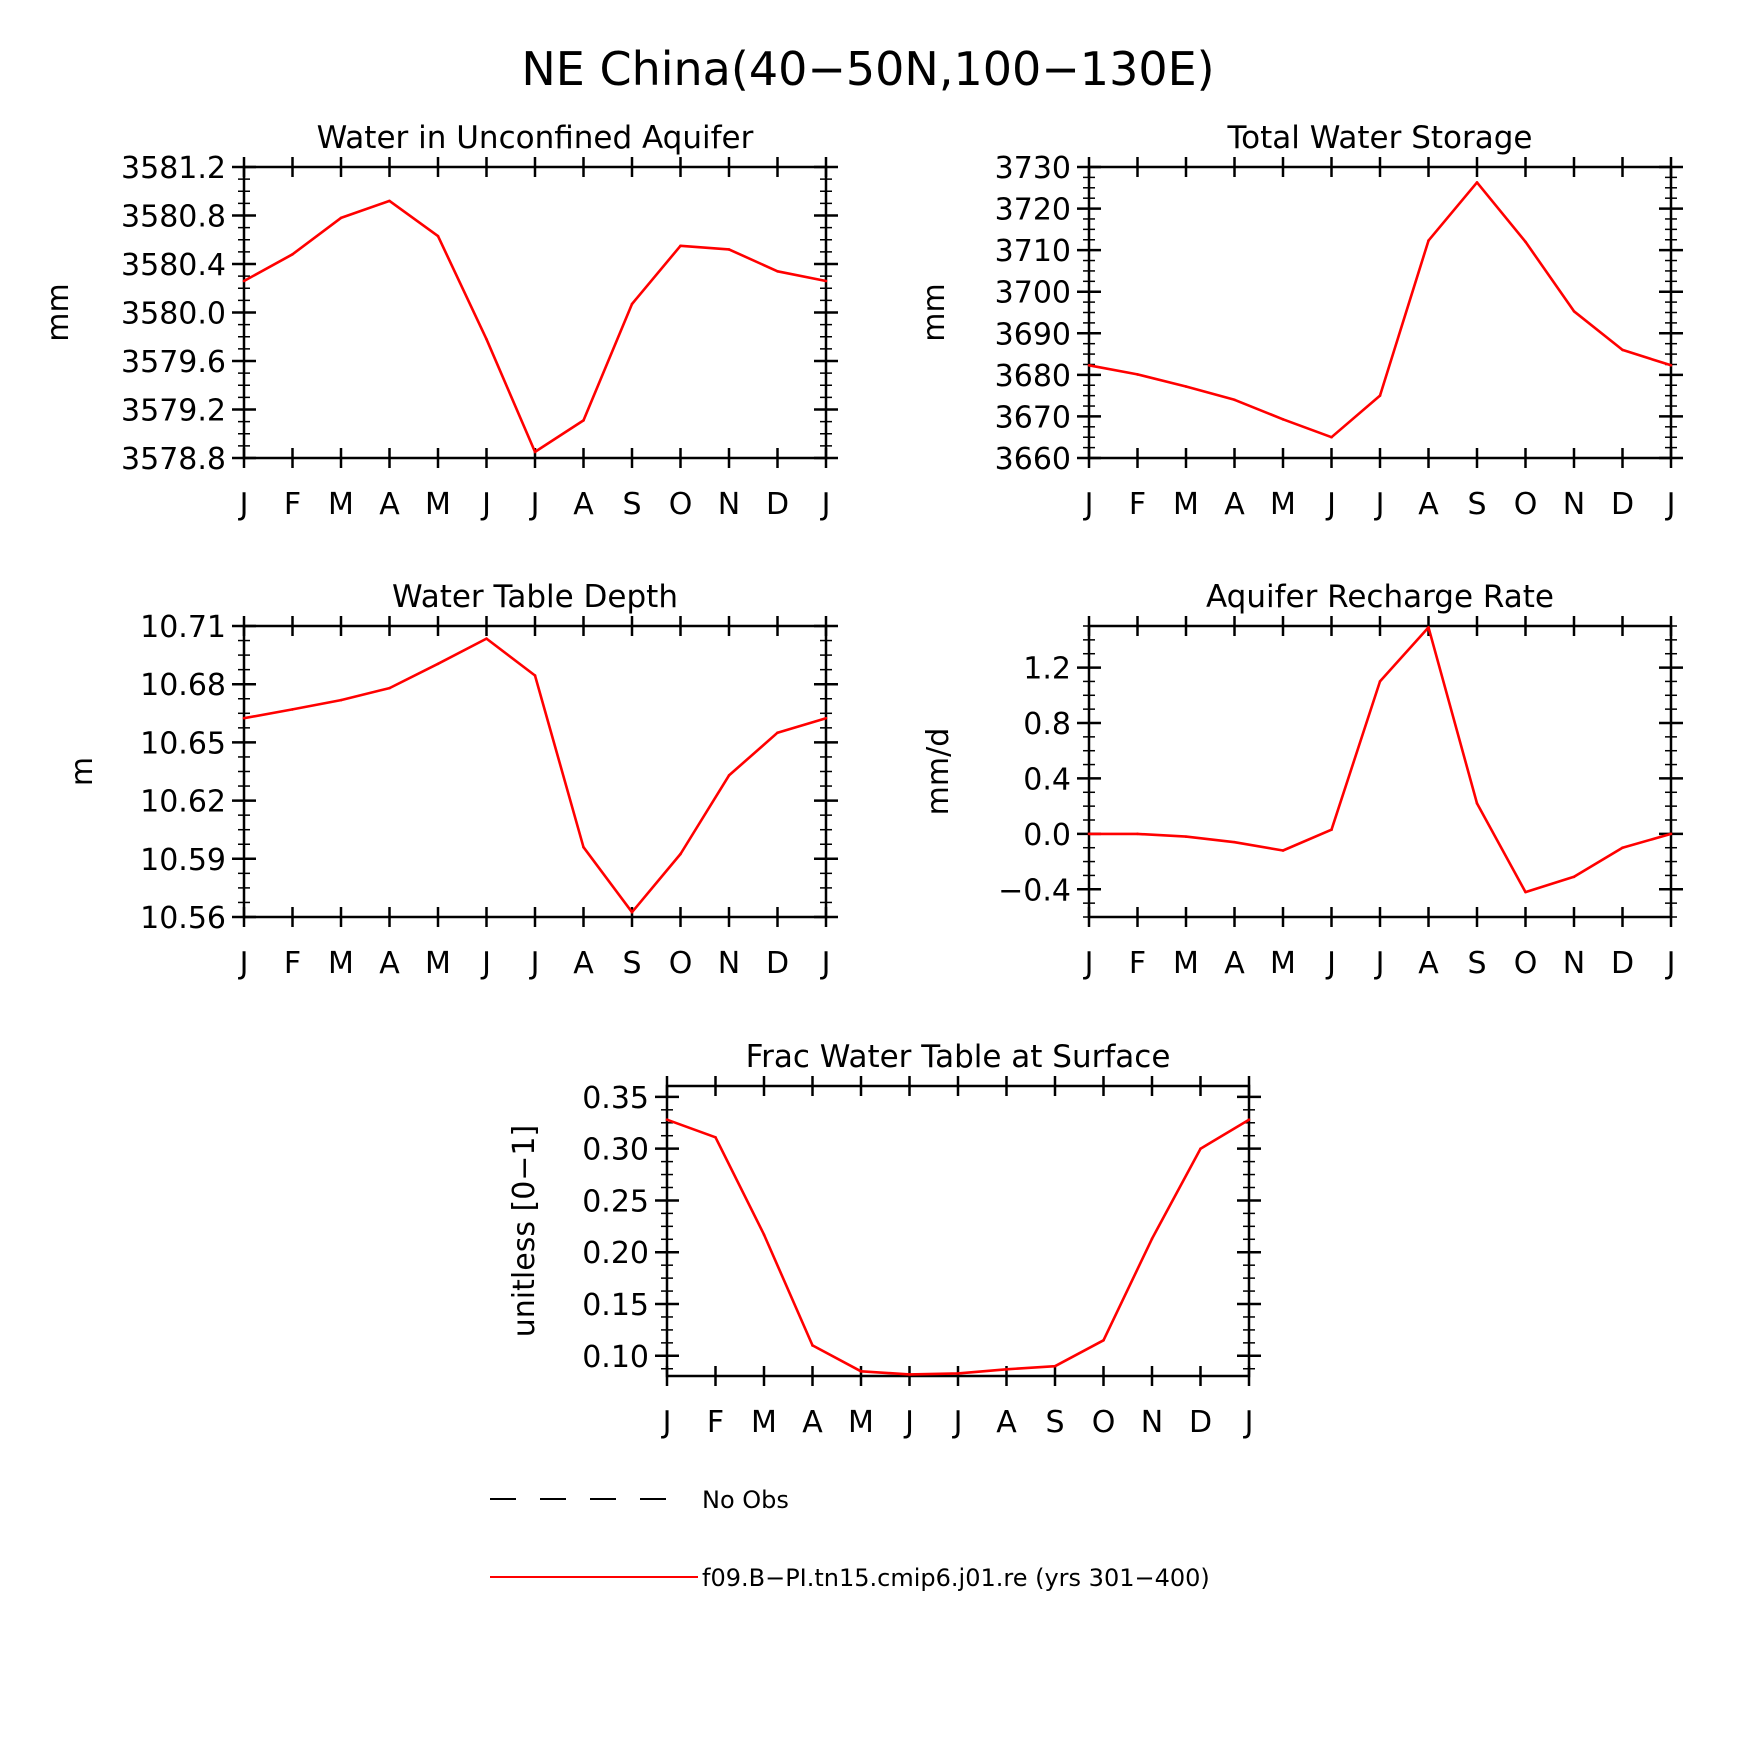  I want to click on panel-title: Aquifer Recharge Rate, so click(1380, 597).